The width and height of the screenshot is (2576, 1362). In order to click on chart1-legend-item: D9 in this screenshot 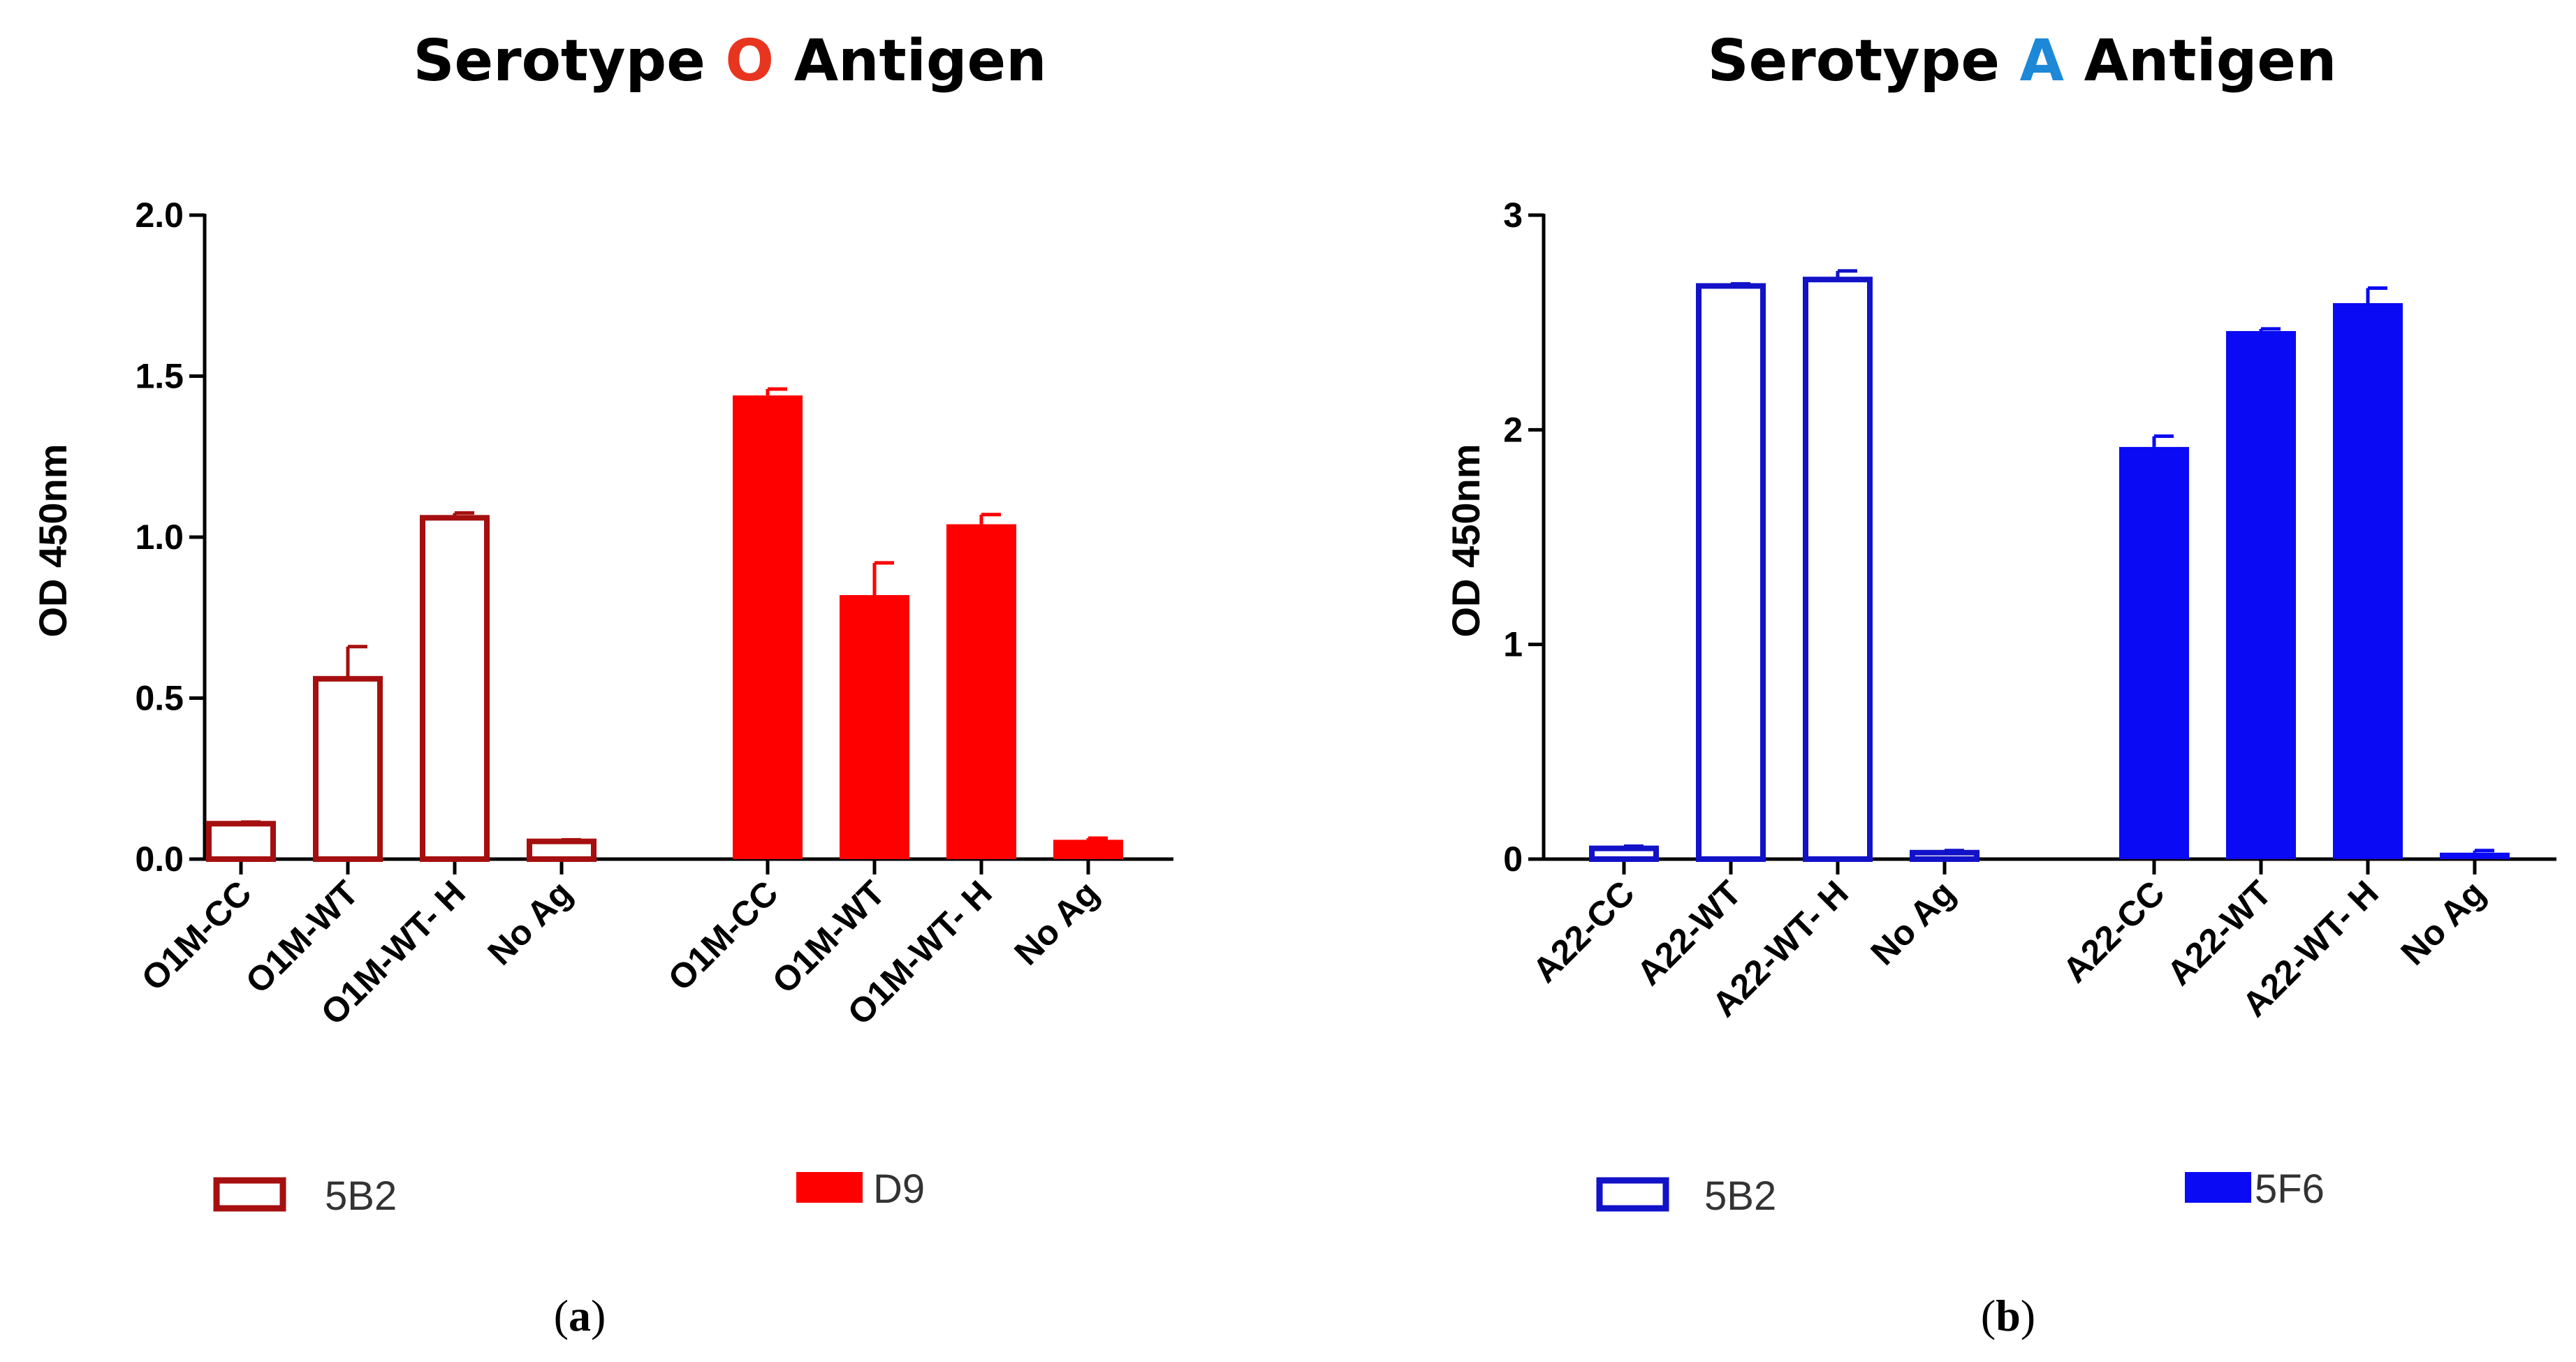, I will do `click(860, 1189)`.